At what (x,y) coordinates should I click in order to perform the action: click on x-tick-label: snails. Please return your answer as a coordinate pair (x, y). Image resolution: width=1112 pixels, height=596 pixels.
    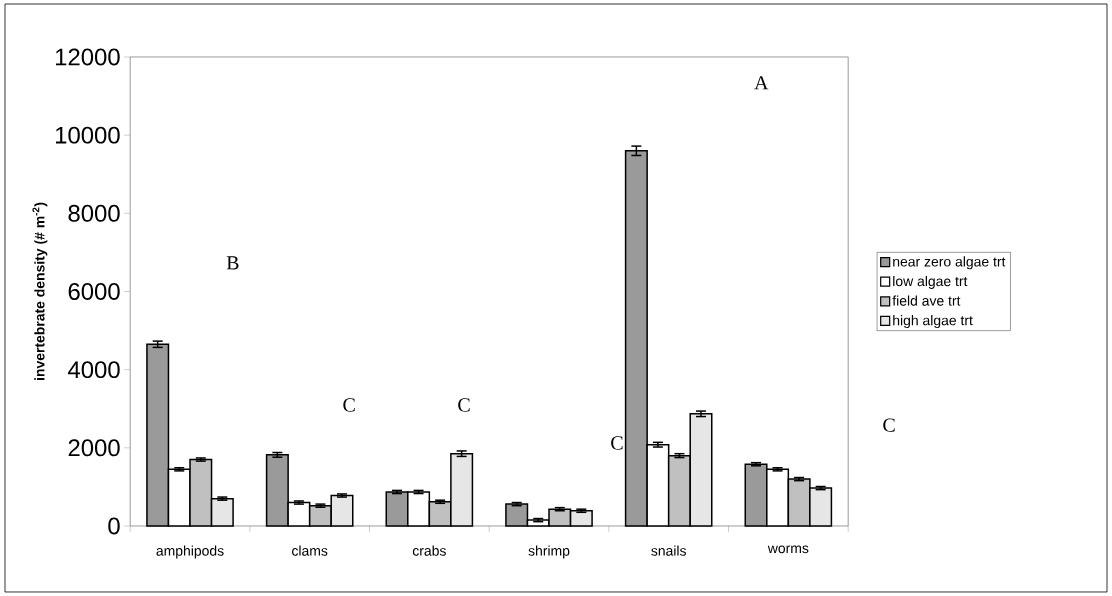
    Looking at the image, I should click on (668, 550).